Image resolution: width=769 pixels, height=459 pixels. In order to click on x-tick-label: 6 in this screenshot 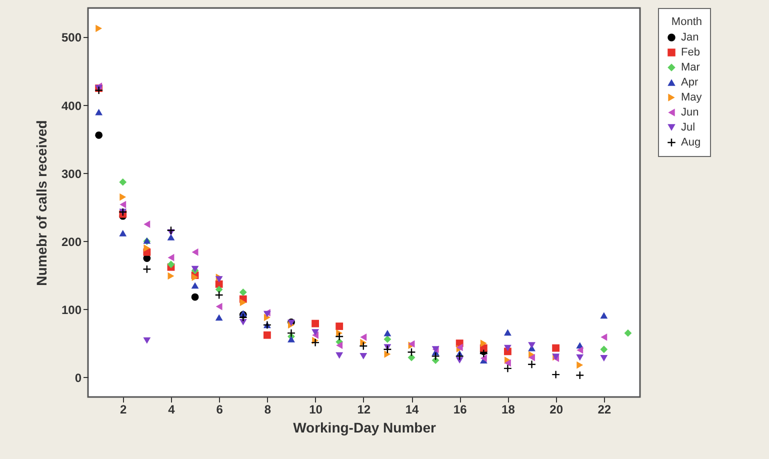, I will do `click(220, 409)`.